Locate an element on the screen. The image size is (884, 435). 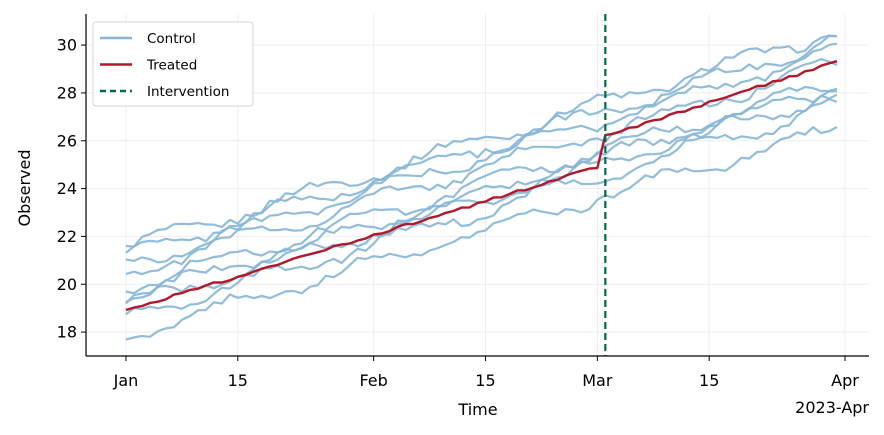
legend: Control Treated Intervention is located at coordinates (173, 64).